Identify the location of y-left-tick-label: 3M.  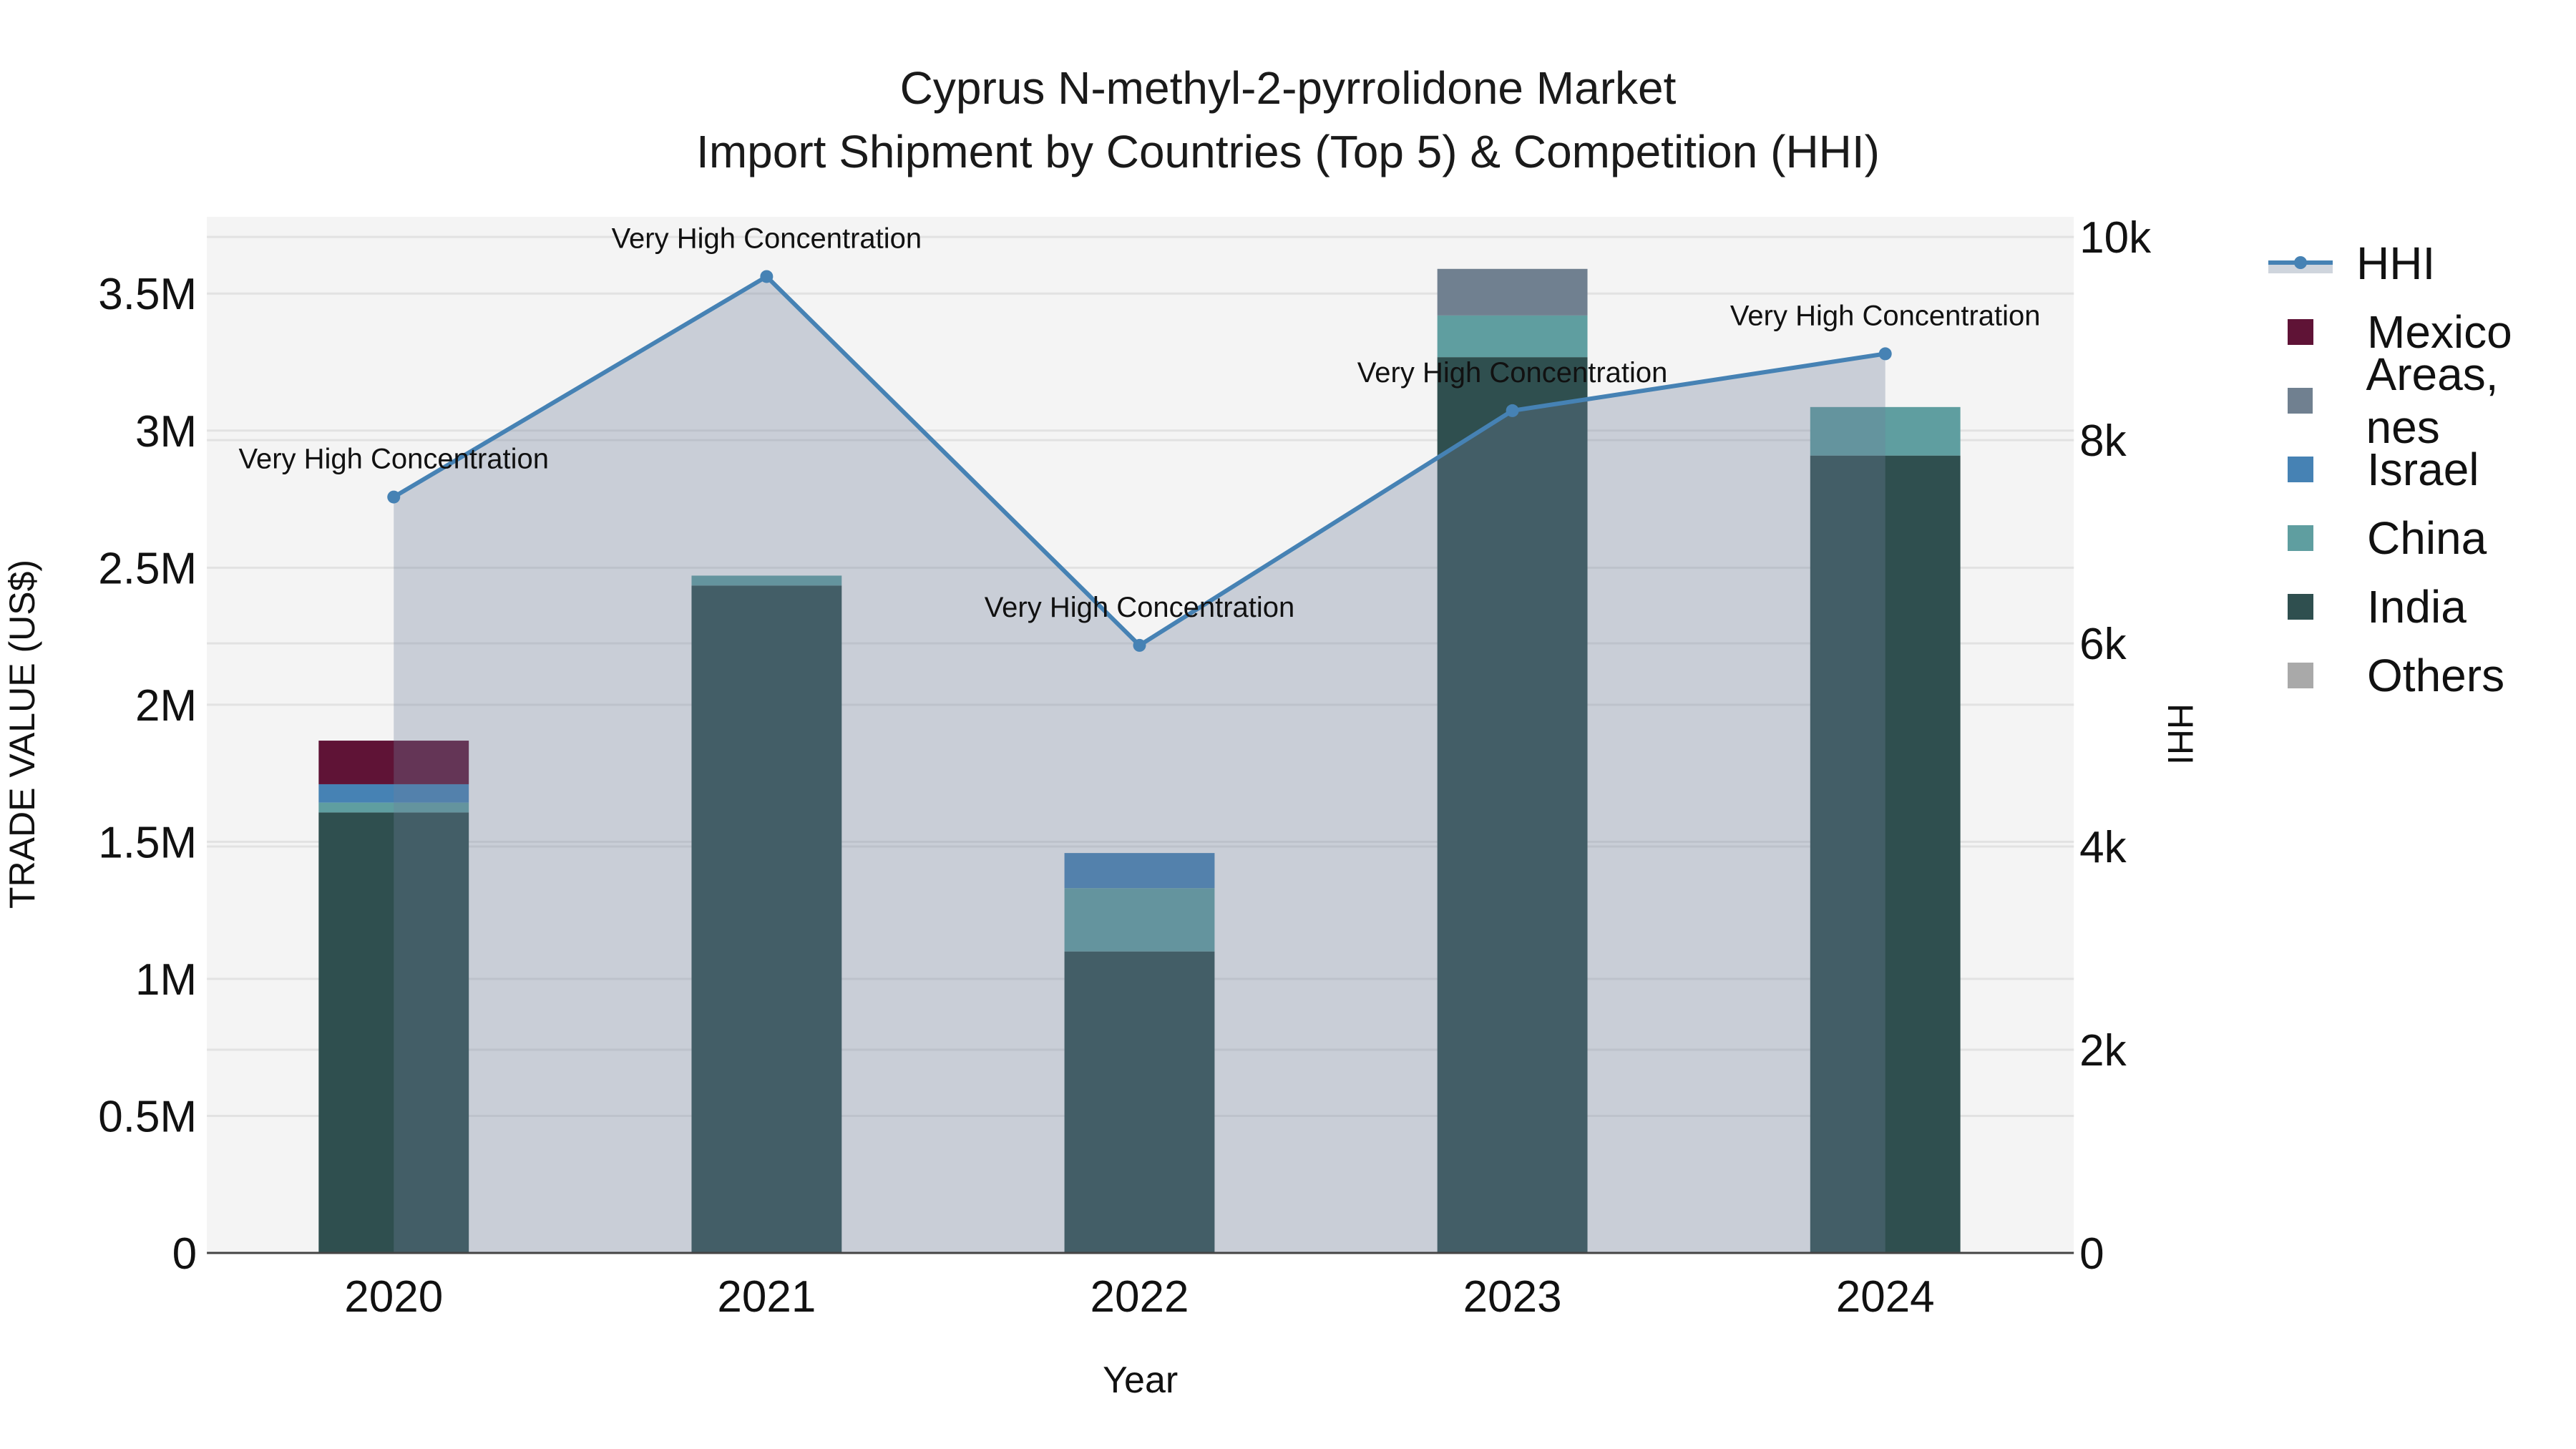
(166, 432).